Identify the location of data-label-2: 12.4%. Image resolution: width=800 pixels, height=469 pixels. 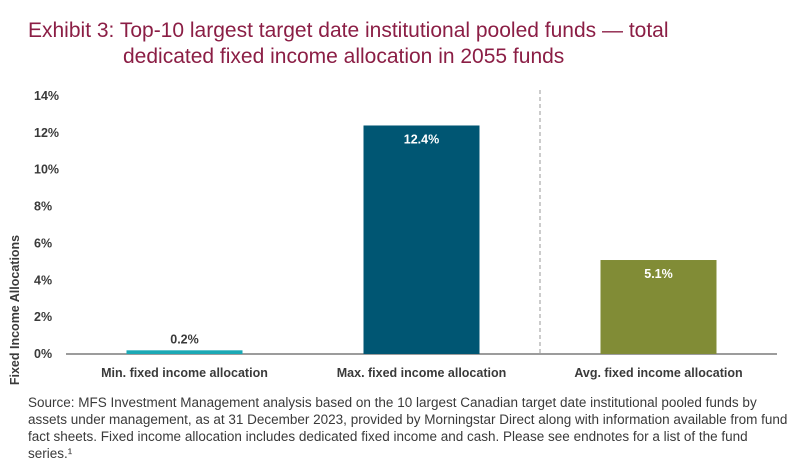
(421, 139).